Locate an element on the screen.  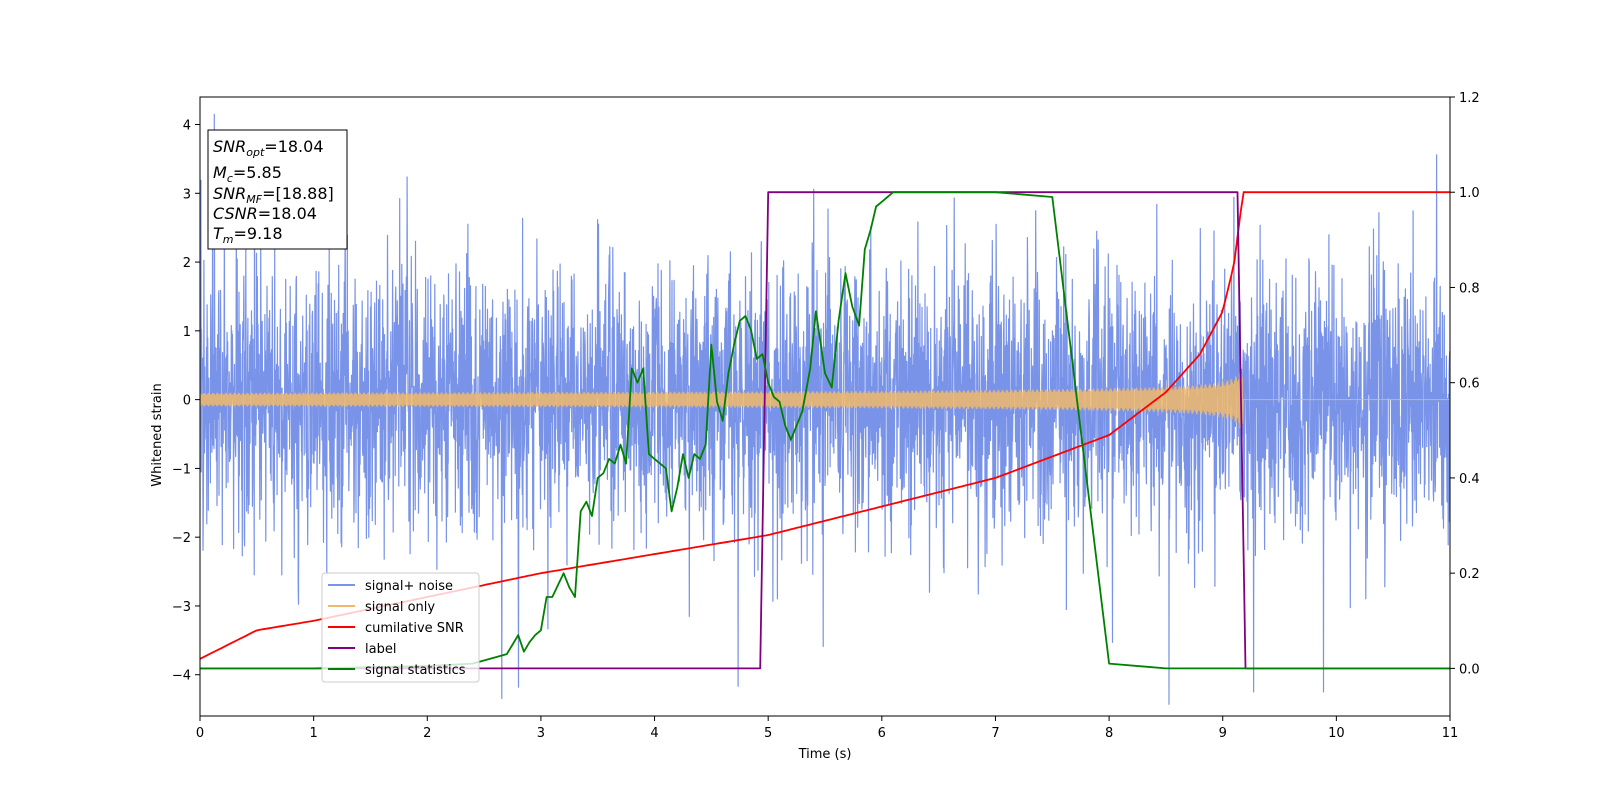
y-left-tick-label: −2 is located at coordinates (181, 538).